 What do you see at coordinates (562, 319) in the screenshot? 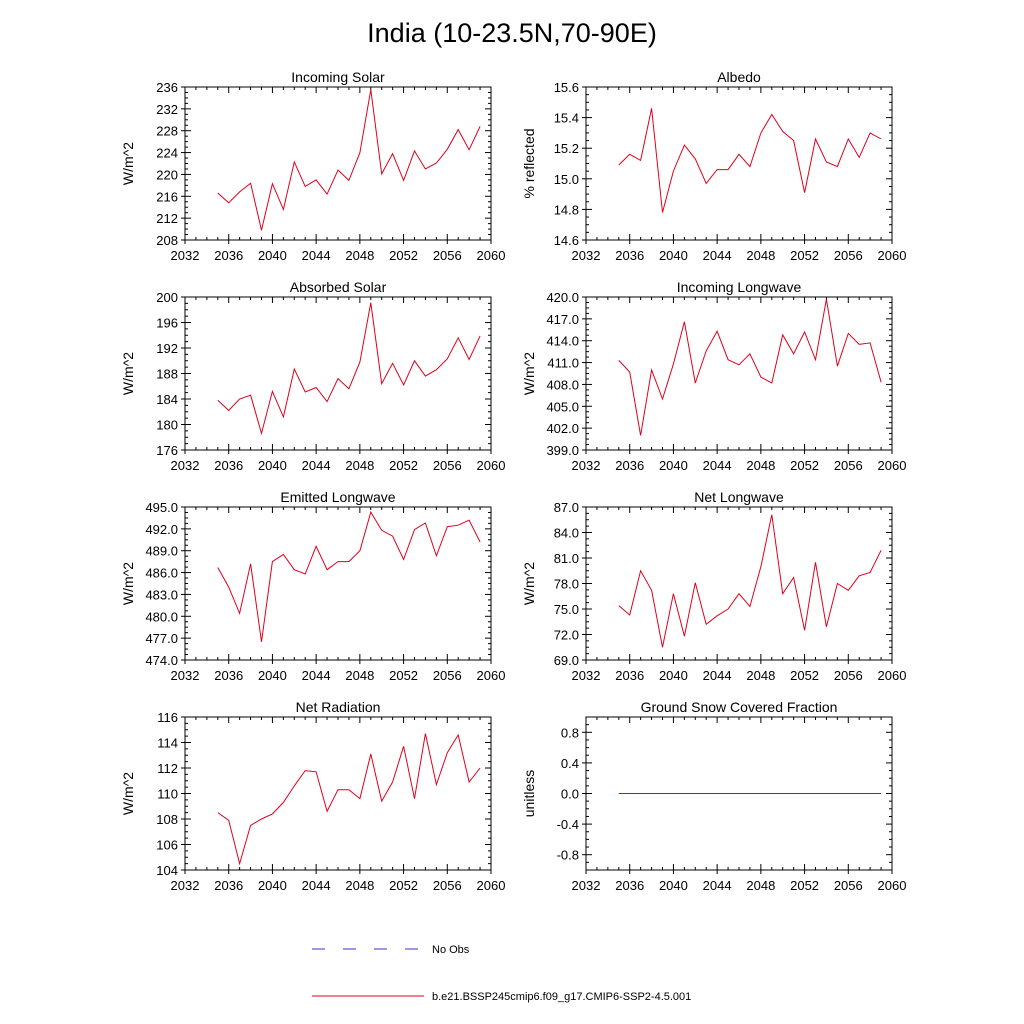
I see `y-tick-label: 417.0` at bounding box center [562, 319].